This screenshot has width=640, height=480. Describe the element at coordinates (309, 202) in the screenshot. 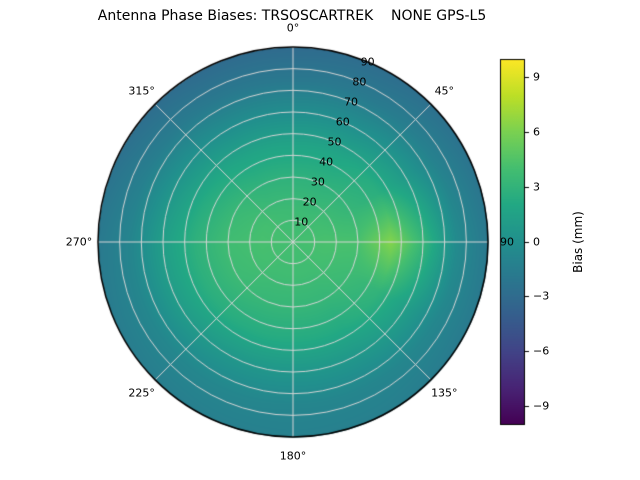

I see `radial-tick-label: 20` at that location.